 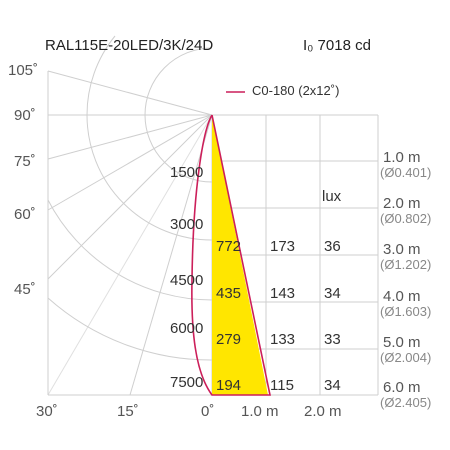 I want to click on candela-label: 1500, so click(x=187, y=172).